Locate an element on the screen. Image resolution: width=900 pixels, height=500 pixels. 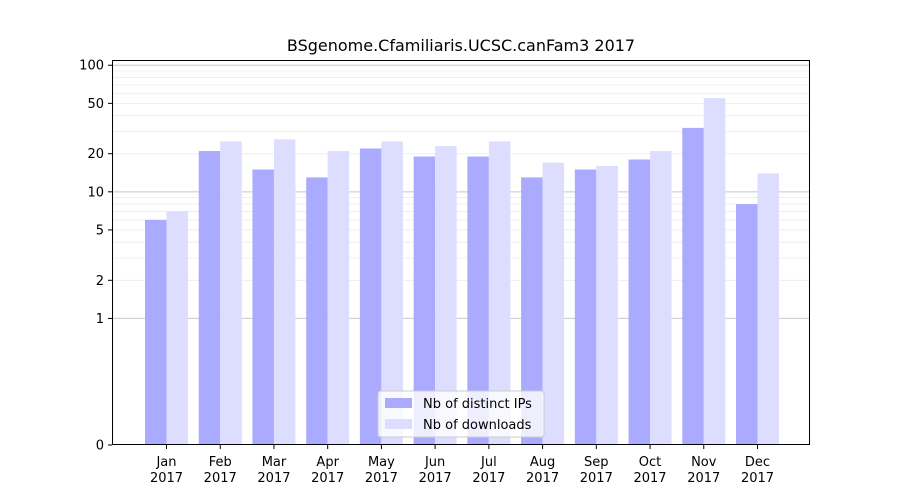
legend-box is located at coordinates (461, 414).